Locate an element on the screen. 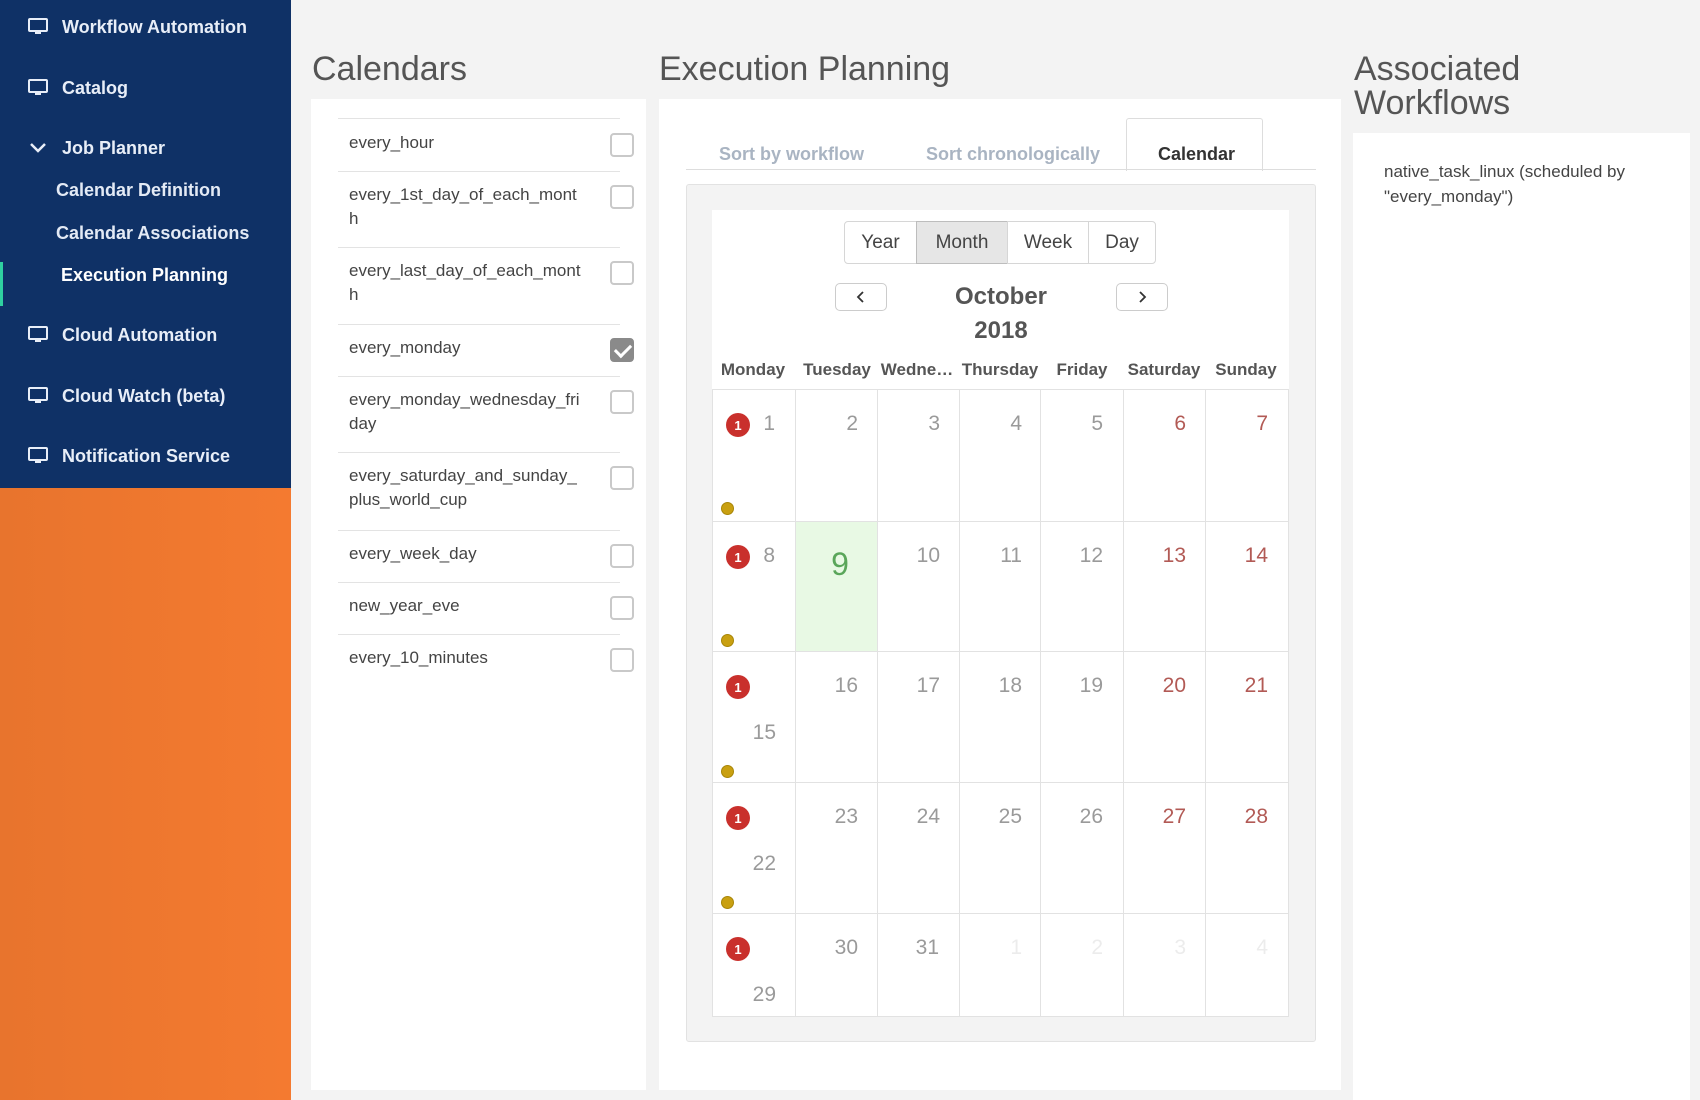  tab-calendar: Calendar is located at coordinates (1197, 154).